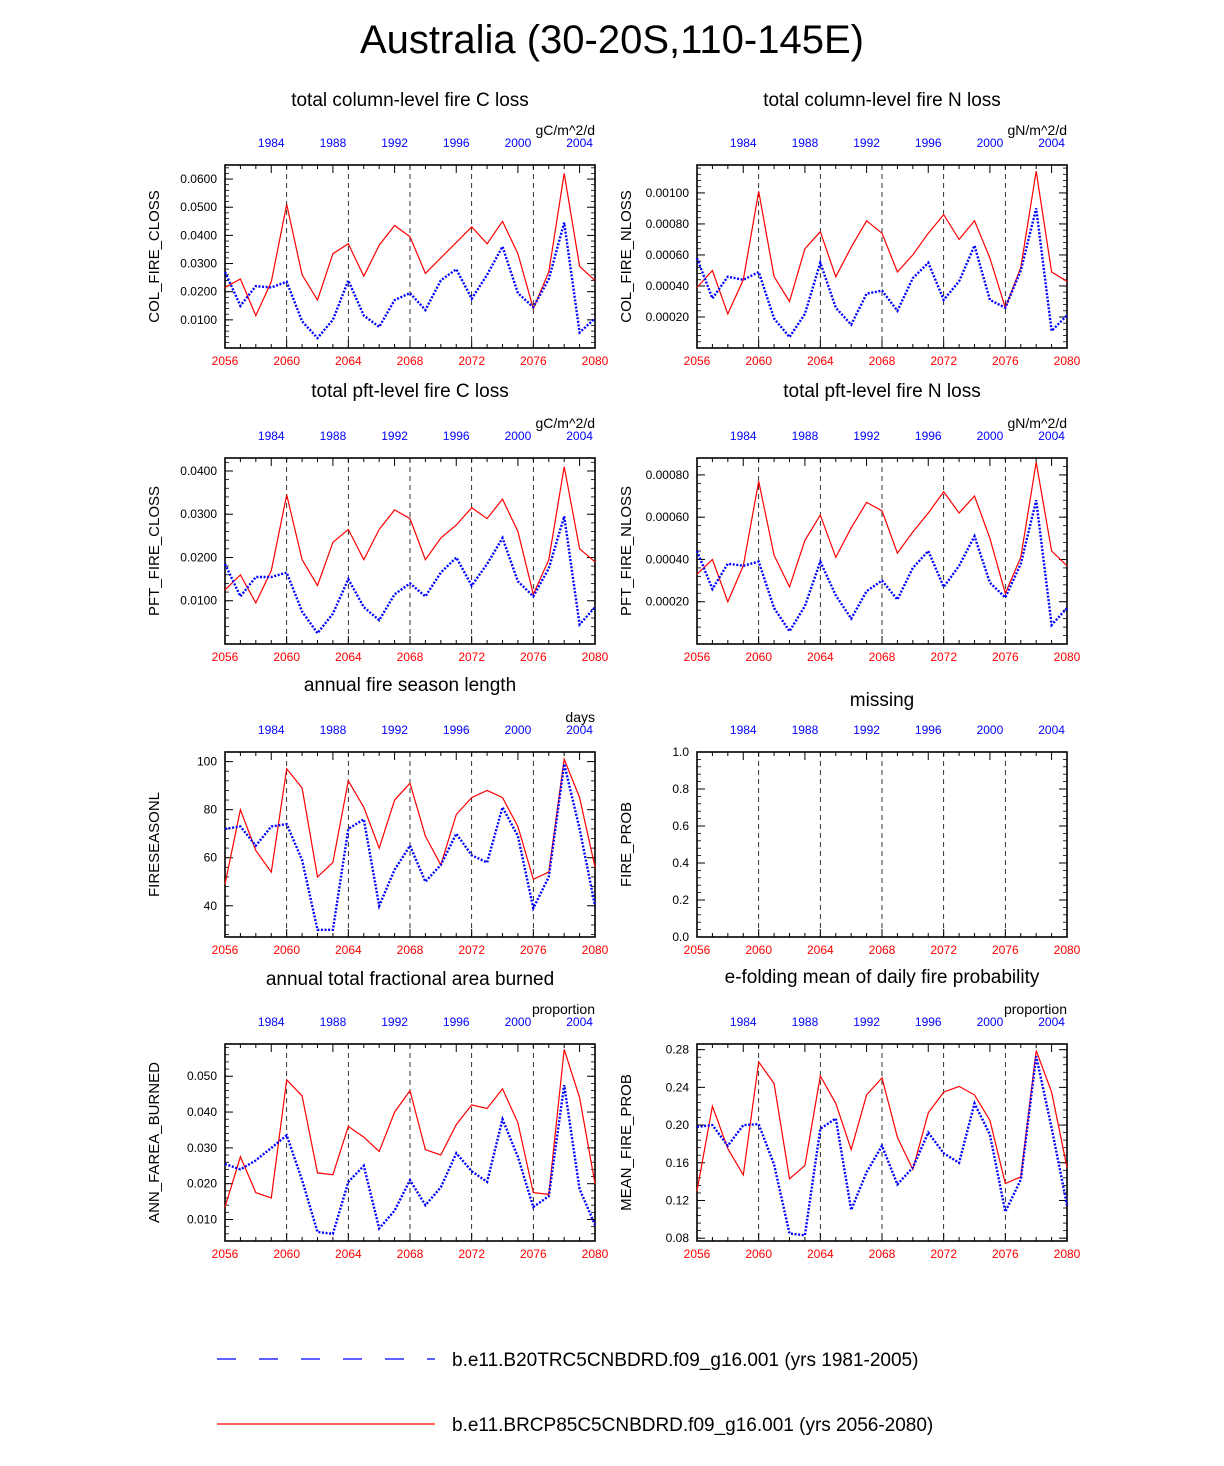 The width and height of the screenshot is (1224, 1466). What do you see at coordinates (882, 700) in the screenshot?
I see `chart-title: missing` at bounding box center [882, 700].